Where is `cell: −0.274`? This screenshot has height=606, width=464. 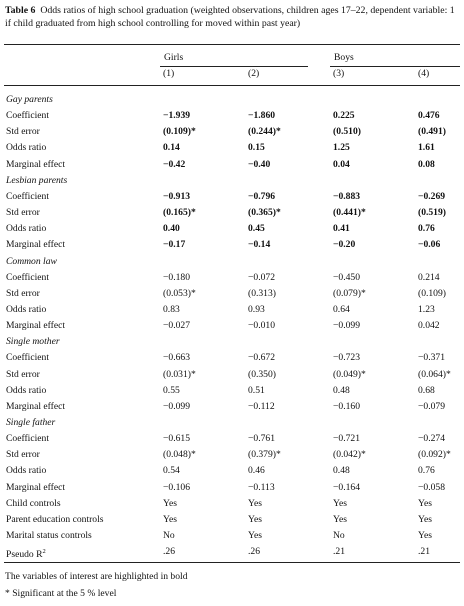
cell: −0.274 is located at coordinates (431, 439).